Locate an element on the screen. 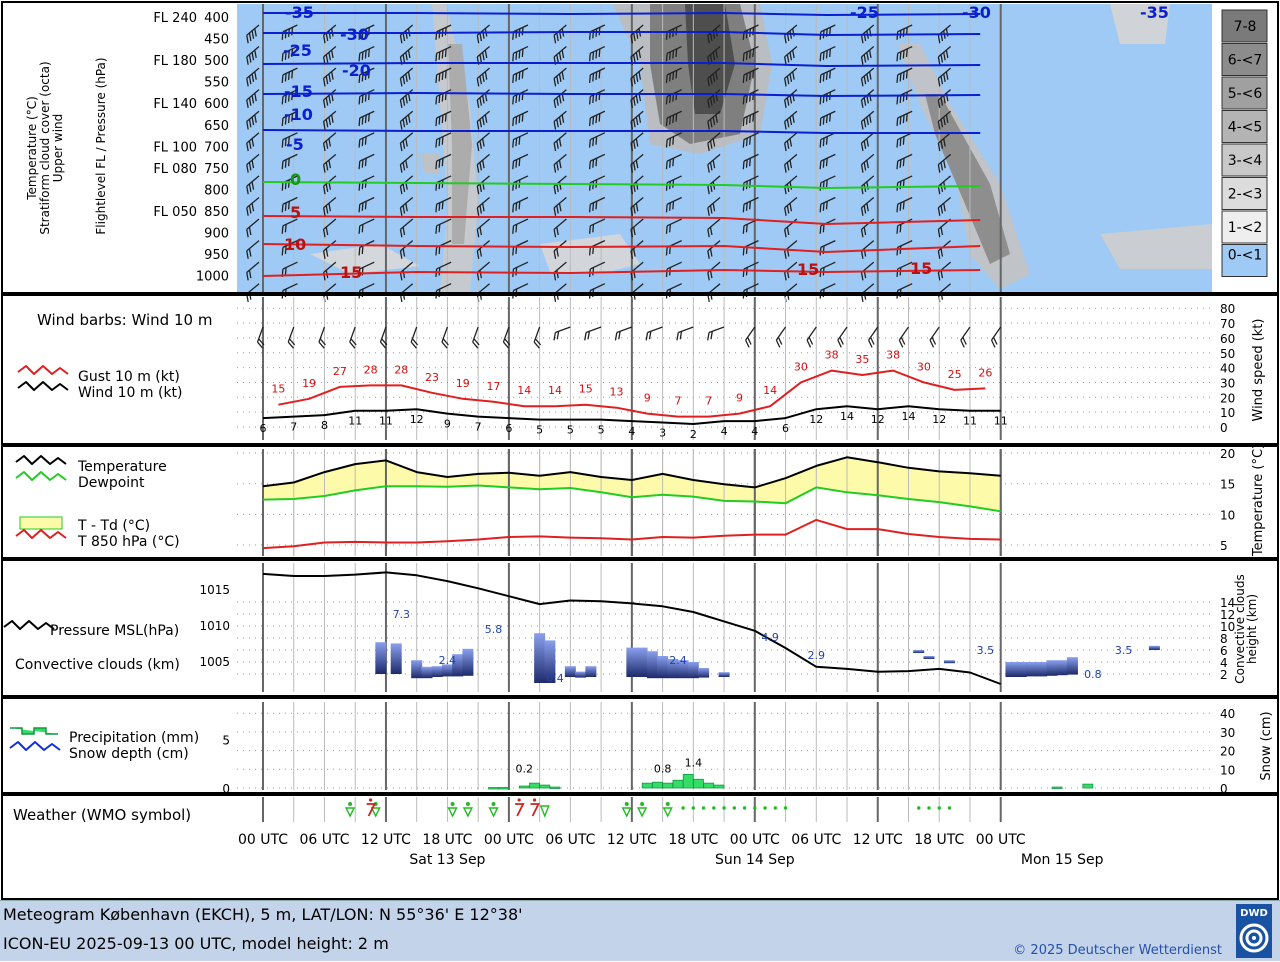  temp-ytick: 15 is located at coordinates (1227, 485).